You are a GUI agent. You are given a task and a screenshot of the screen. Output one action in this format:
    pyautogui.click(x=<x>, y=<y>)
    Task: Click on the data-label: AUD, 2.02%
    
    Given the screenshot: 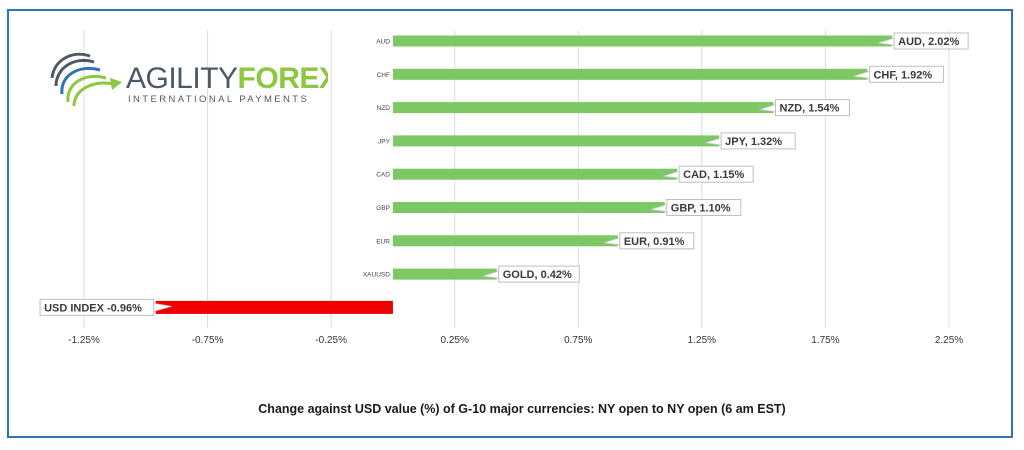 What is the action you would take?
    pyautogui.click(x=928, y=42)
    